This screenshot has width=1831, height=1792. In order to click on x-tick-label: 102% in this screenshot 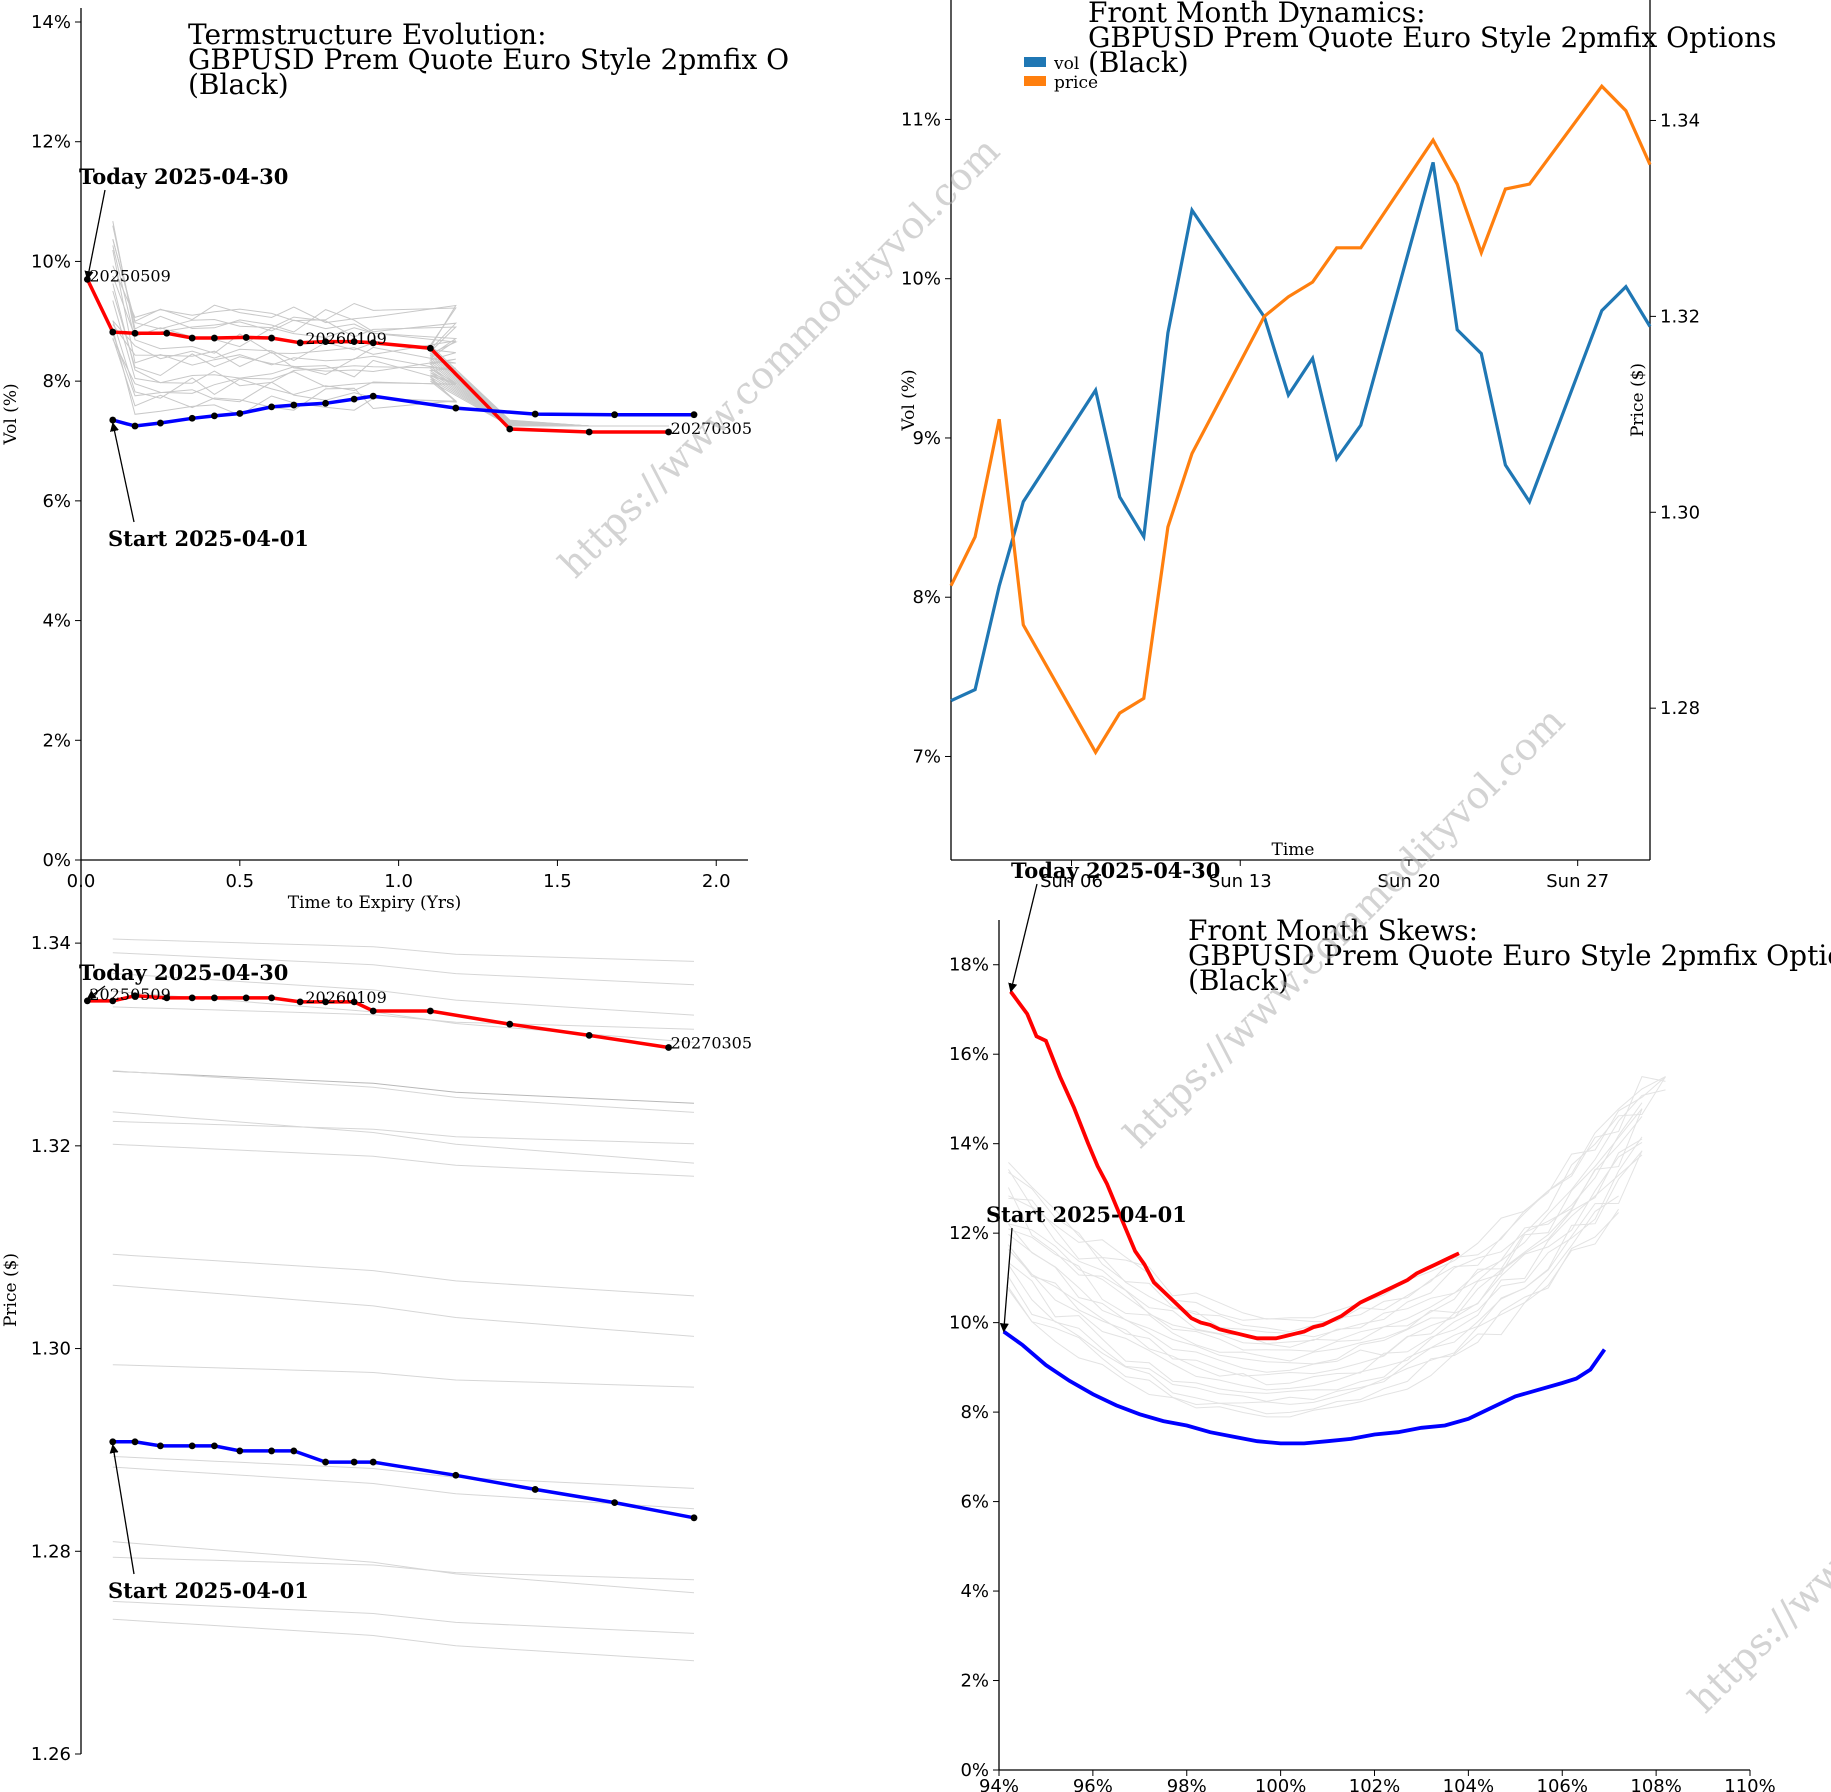, I will do `click(1374, 1784)`.